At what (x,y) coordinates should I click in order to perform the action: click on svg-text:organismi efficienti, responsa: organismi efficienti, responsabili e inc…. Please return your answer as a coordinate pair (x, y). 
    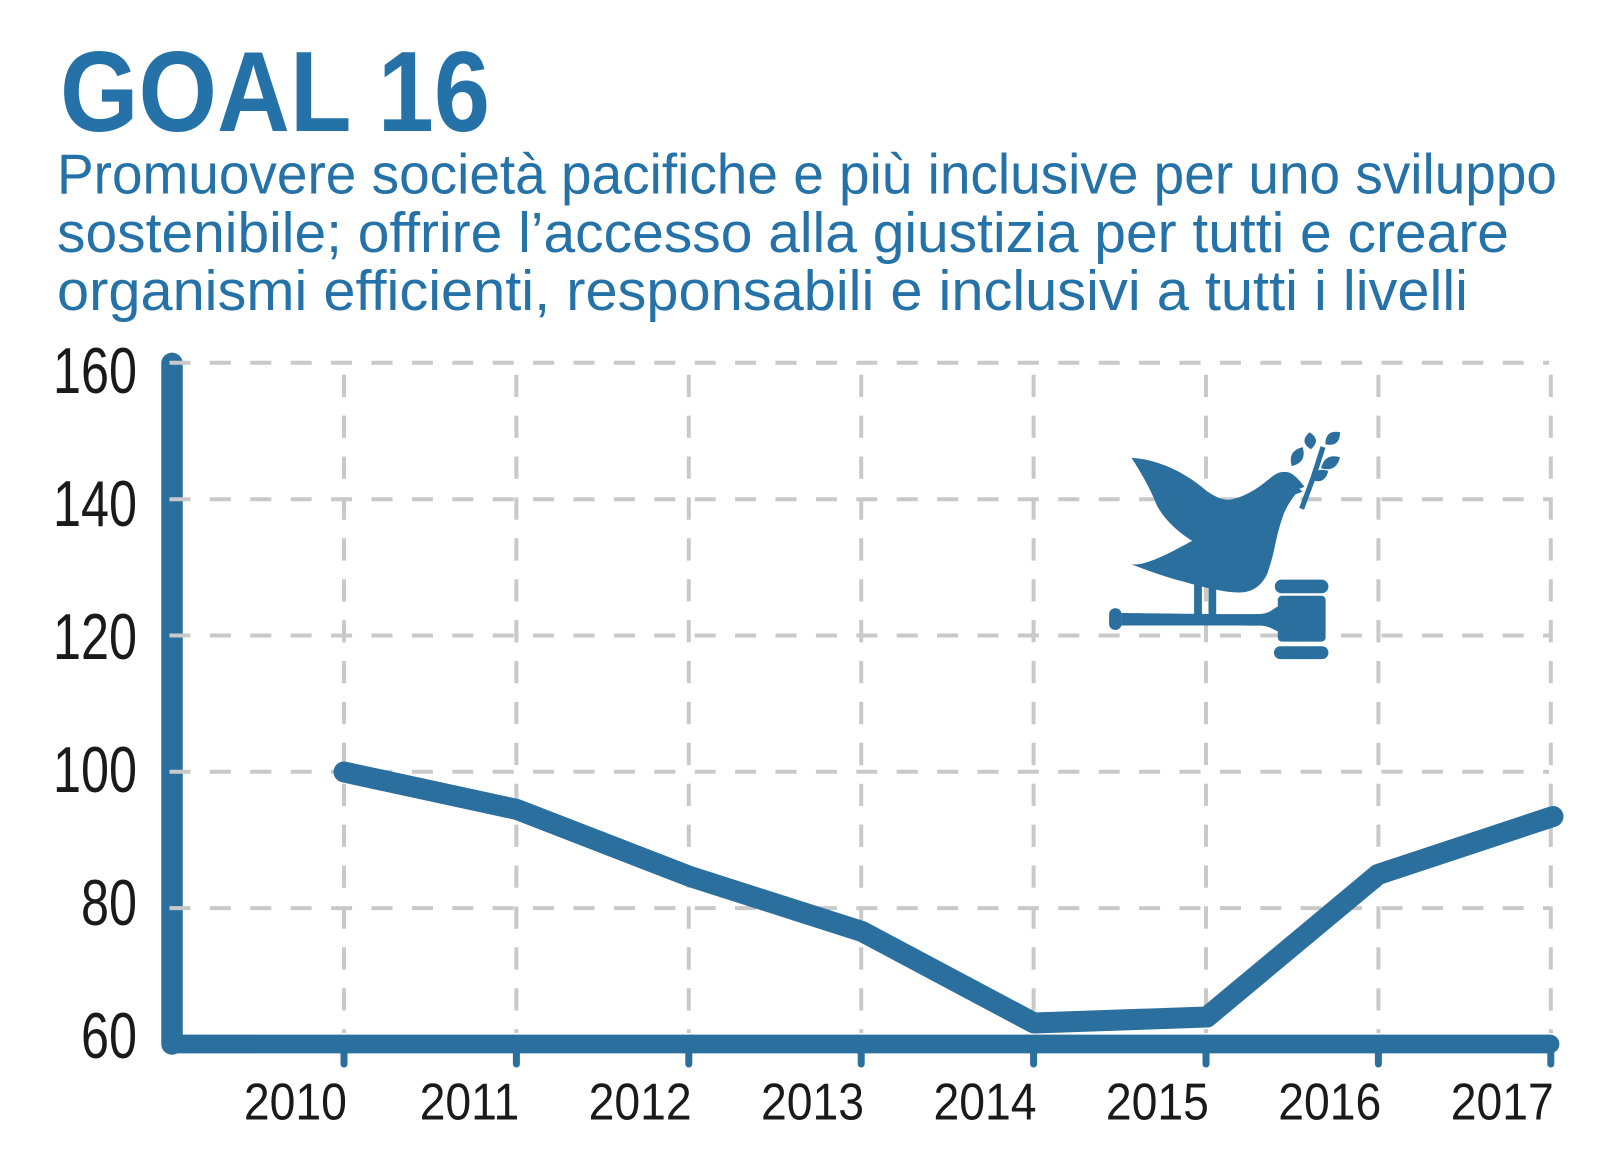
    Looking at the image, I should click on (762, 290).